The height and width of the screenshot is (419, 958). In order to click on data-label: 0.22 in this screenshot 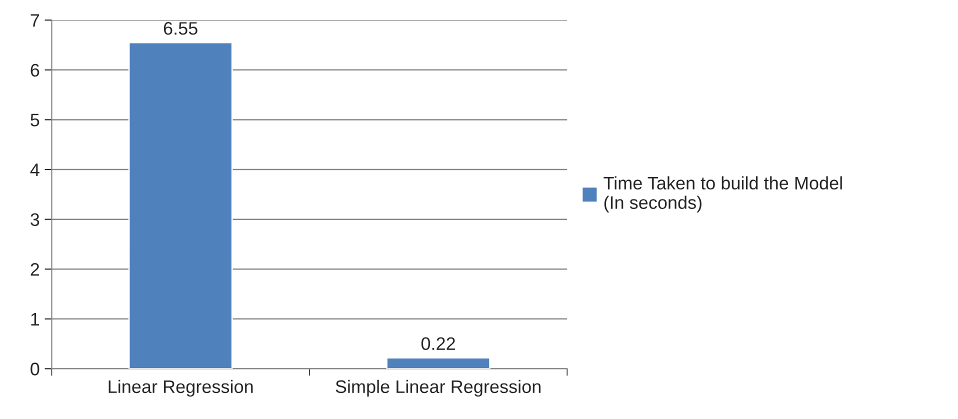, I will do `click(438, 343)`.